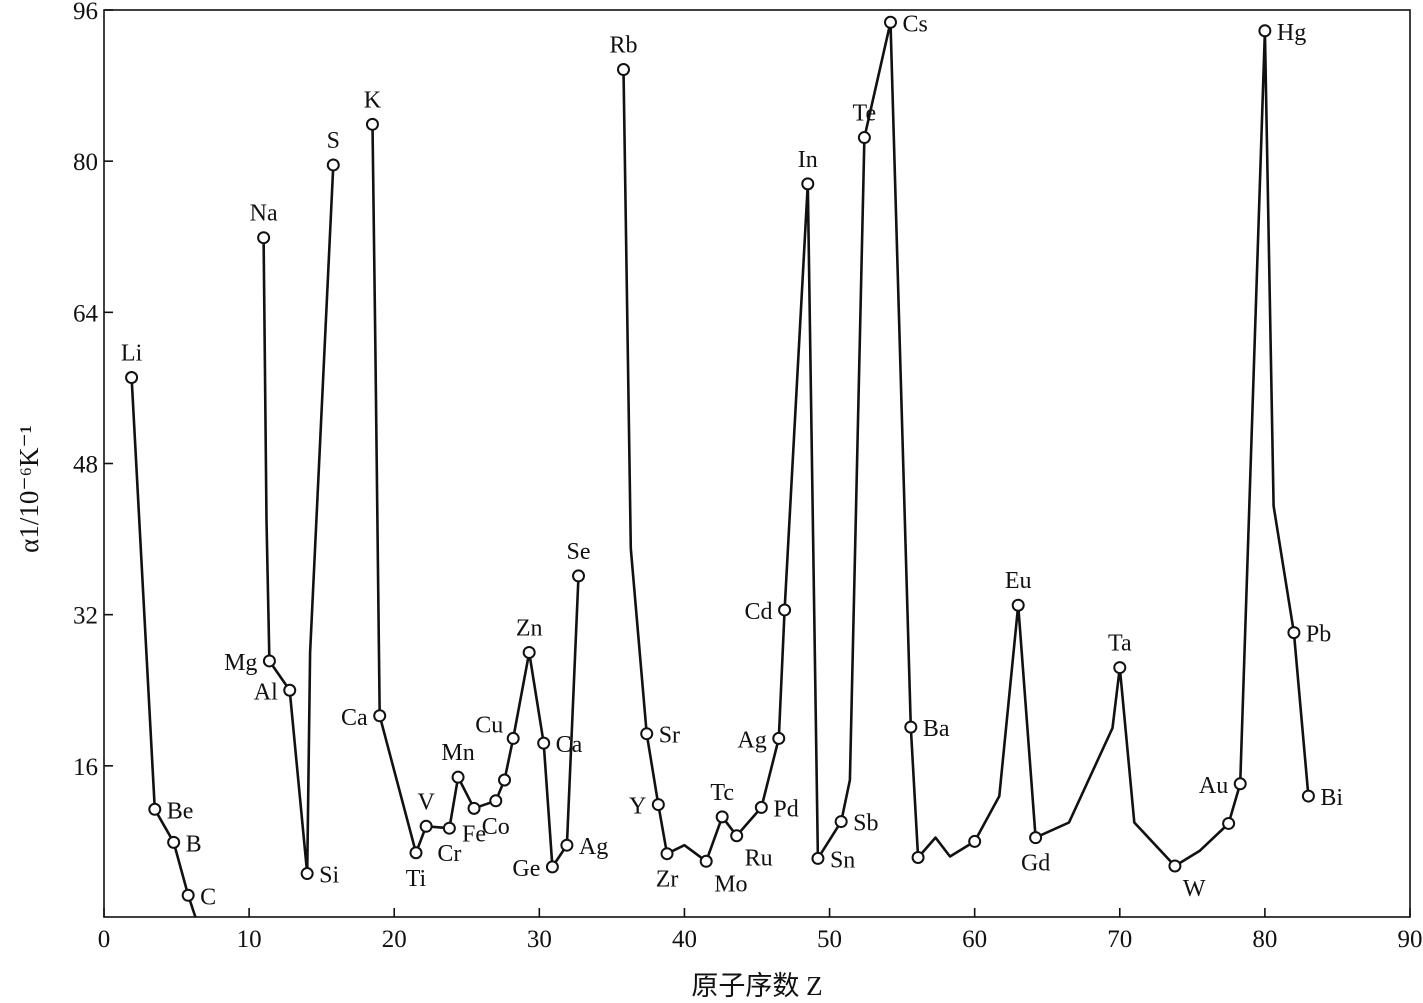  What do you see at coordinates (915, 24) in the screenshot?
I see `element-label-cs: Cs` at bounding box center [915, 24].